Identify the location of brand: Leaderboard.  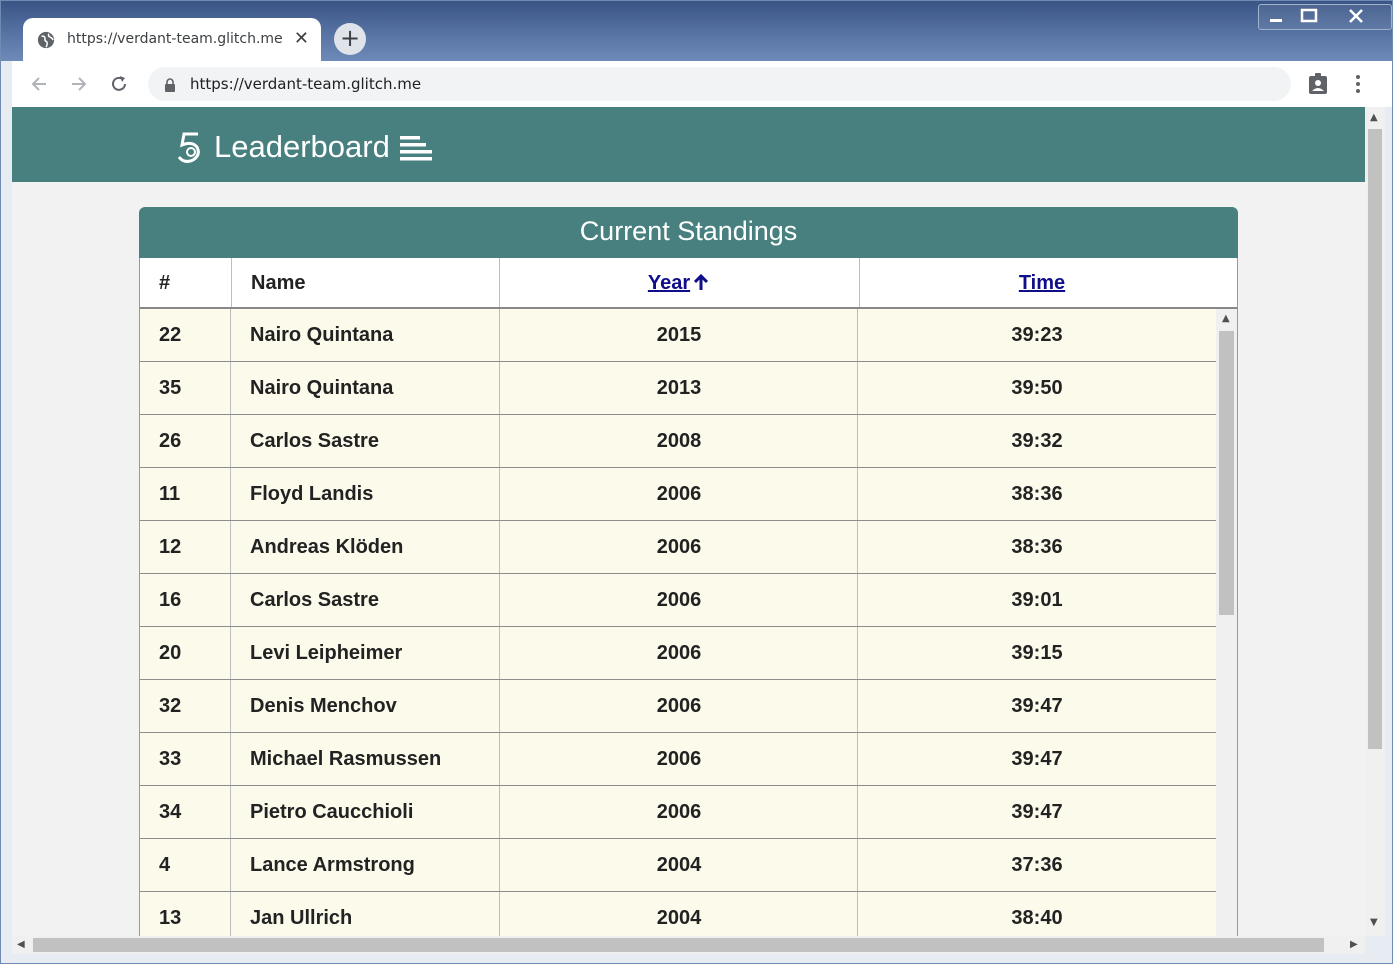
(304, 147).